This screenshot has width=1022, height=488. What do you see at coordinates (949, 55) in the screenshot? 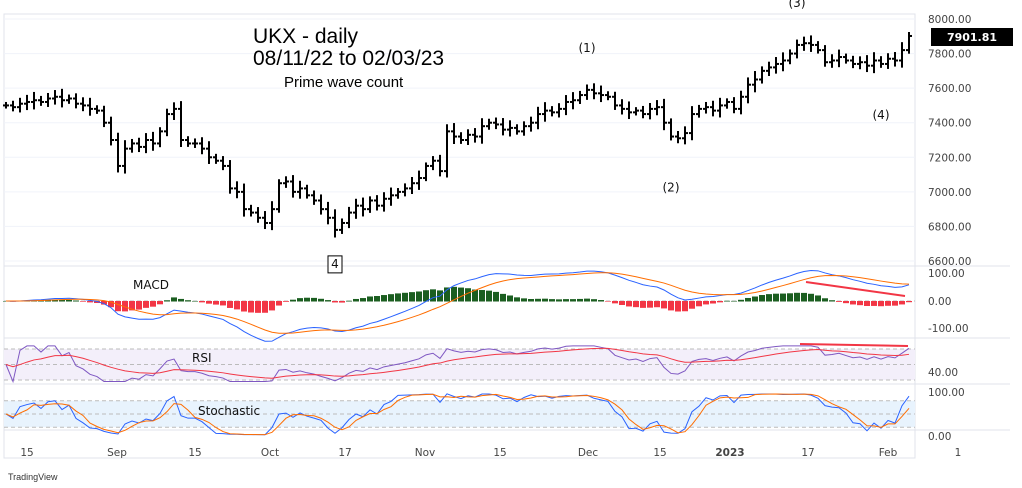
I see `price-tick-label: 7800.00` at bounding box center [949, 55].